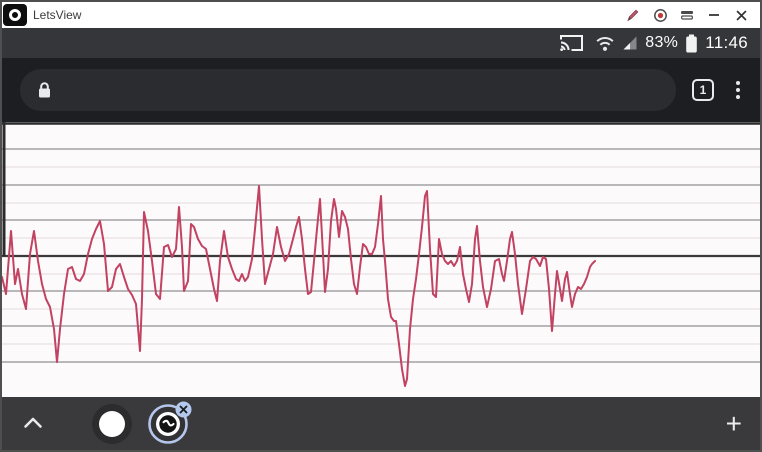  Describe the element at coordinates (605, 43) in the screenshot. I see `wifi-icon` at that location.